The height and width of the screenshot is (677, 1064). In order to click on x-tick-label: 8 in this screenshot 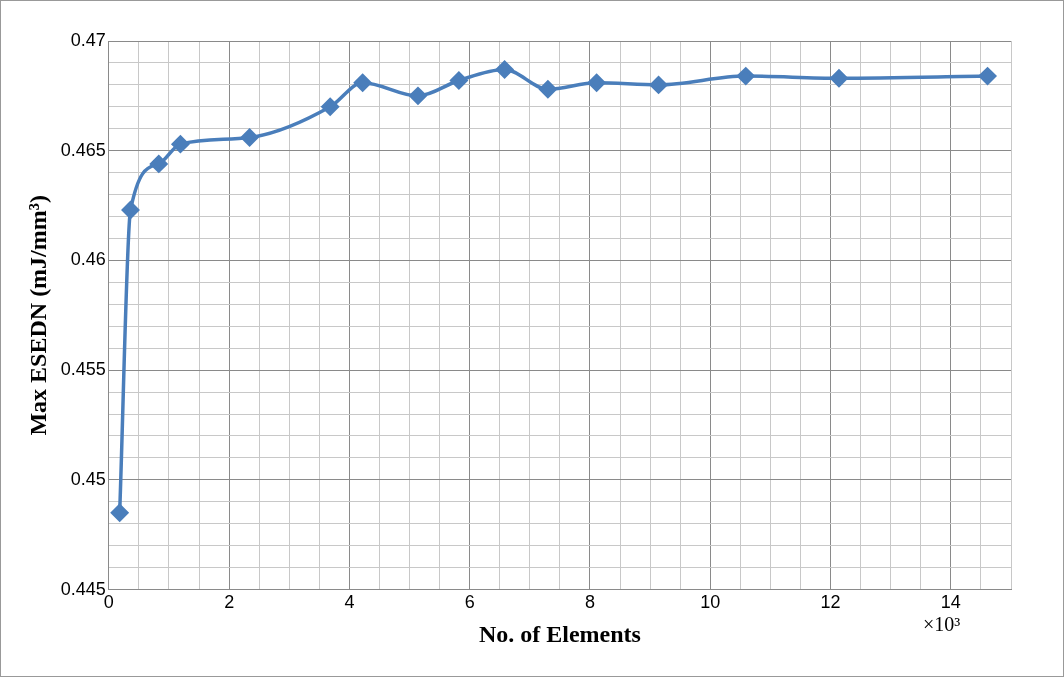, I will do `click(589, 602)`.